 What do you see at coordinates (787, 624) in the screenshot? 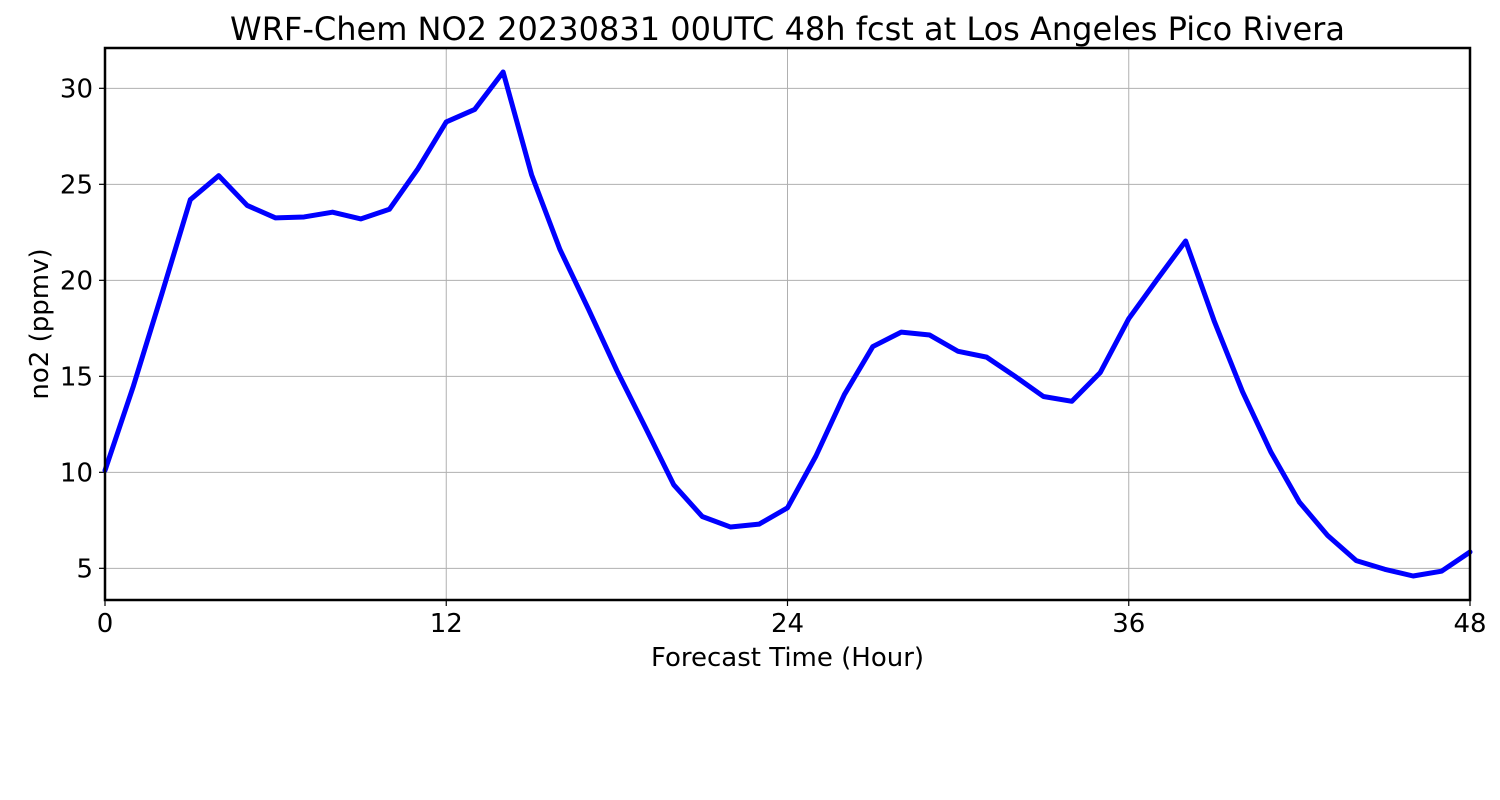
I see `x-tick-label: 24` at bounding box center [787, 624].